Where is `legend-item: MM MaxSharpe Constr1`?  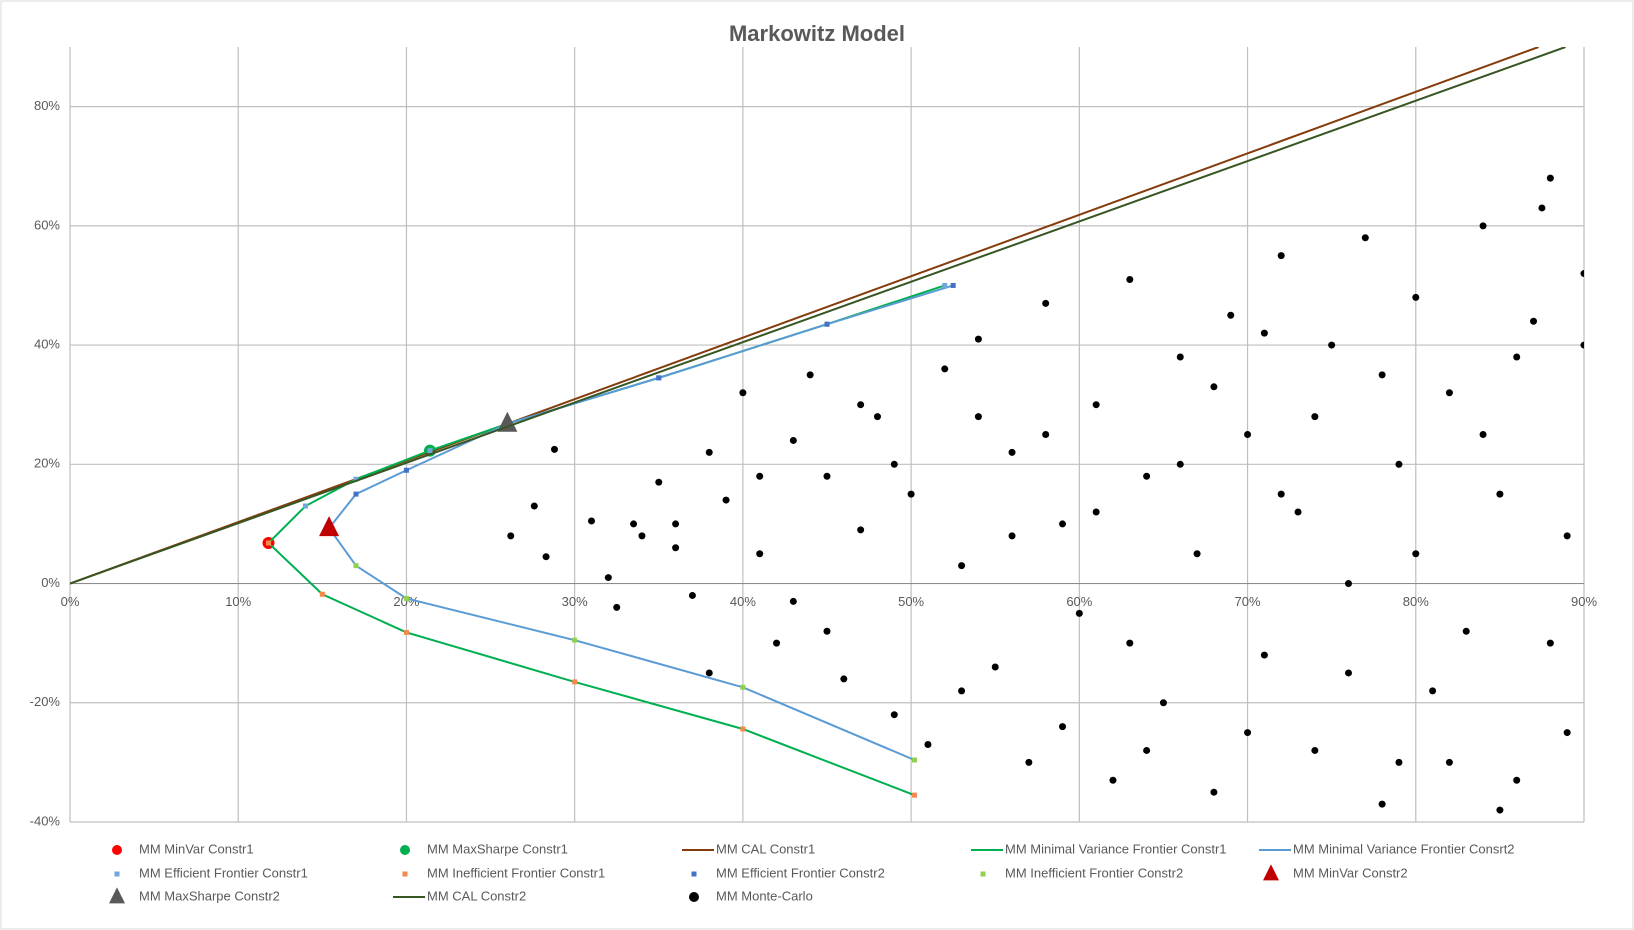 legend-item: MM MaxSharpe Constr1 is located at coordinates (484, 848).